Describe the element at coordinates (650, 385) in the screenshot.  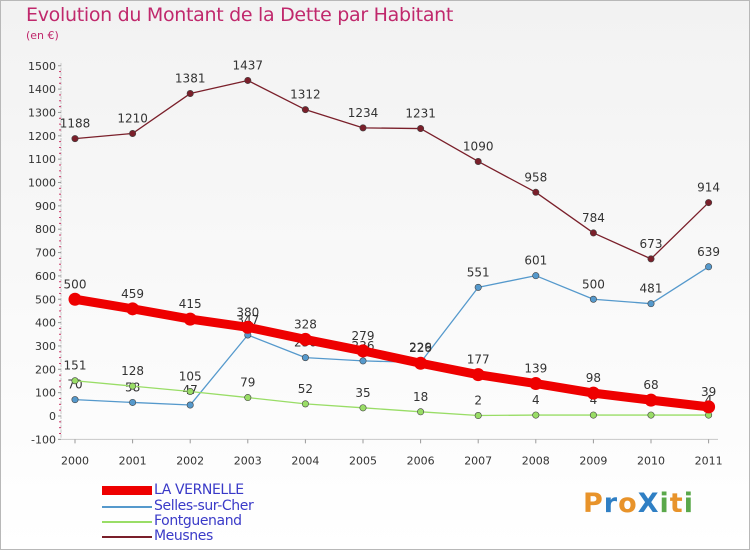
I see `data-label-la-vernelle: 68` at that location.